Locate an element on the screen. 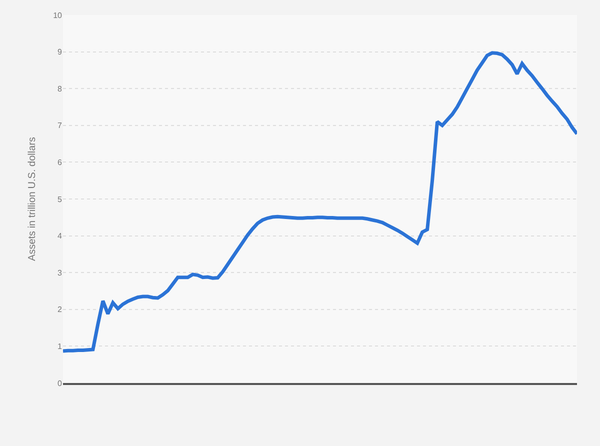  y-tick-label: 5 is located at coordinates (60, 199).